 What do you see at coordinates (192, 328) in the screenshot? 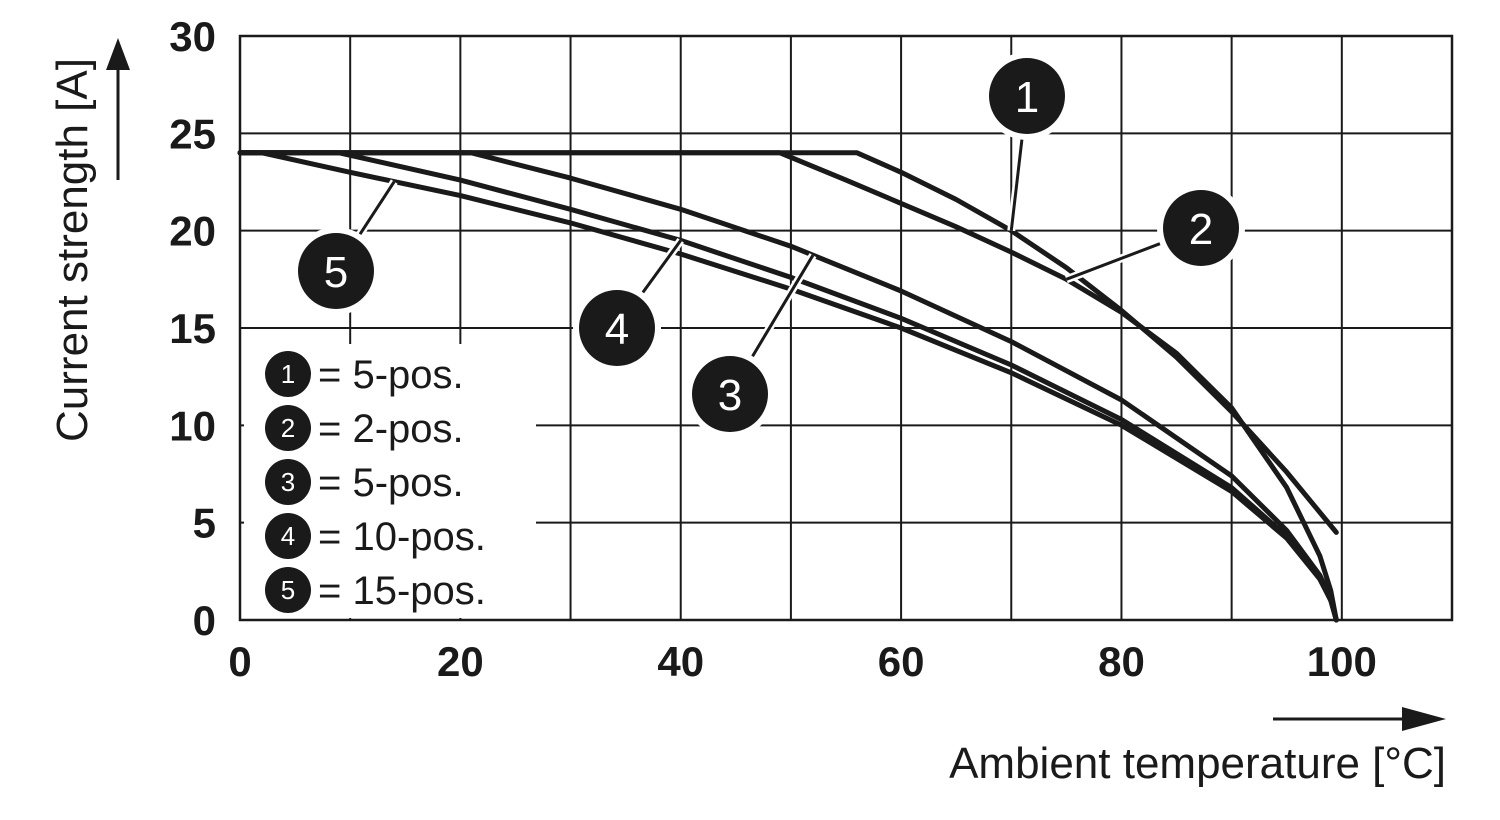
I see `y-tick-label: 15` at bounding box center [192, 328].